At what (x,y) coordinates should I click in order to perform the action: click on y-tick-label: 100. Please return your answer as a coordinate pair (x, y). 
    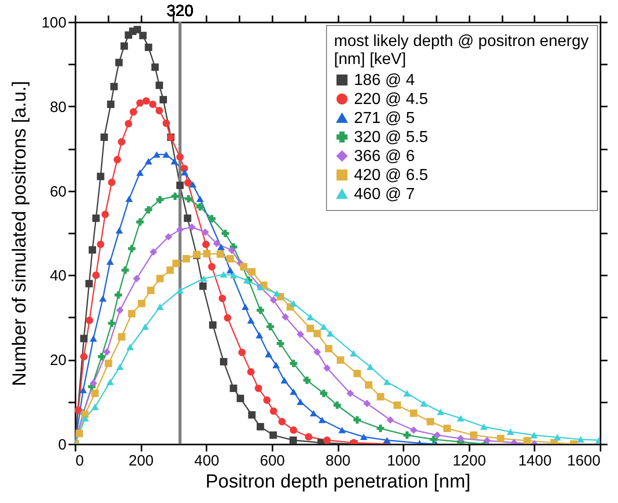
    Looking at the image, I should click on (53, 23).